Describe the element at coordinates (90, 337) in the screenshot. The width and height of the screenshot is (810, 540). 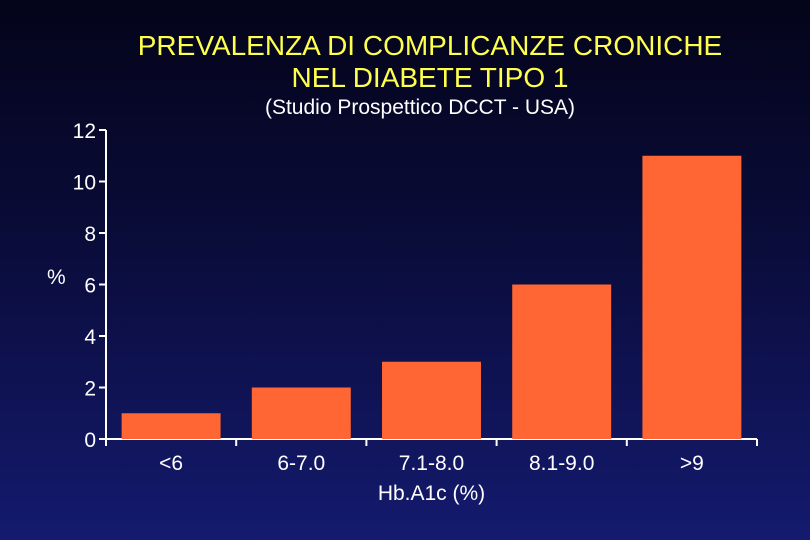
I see `y-tick-label: 4` at that location.